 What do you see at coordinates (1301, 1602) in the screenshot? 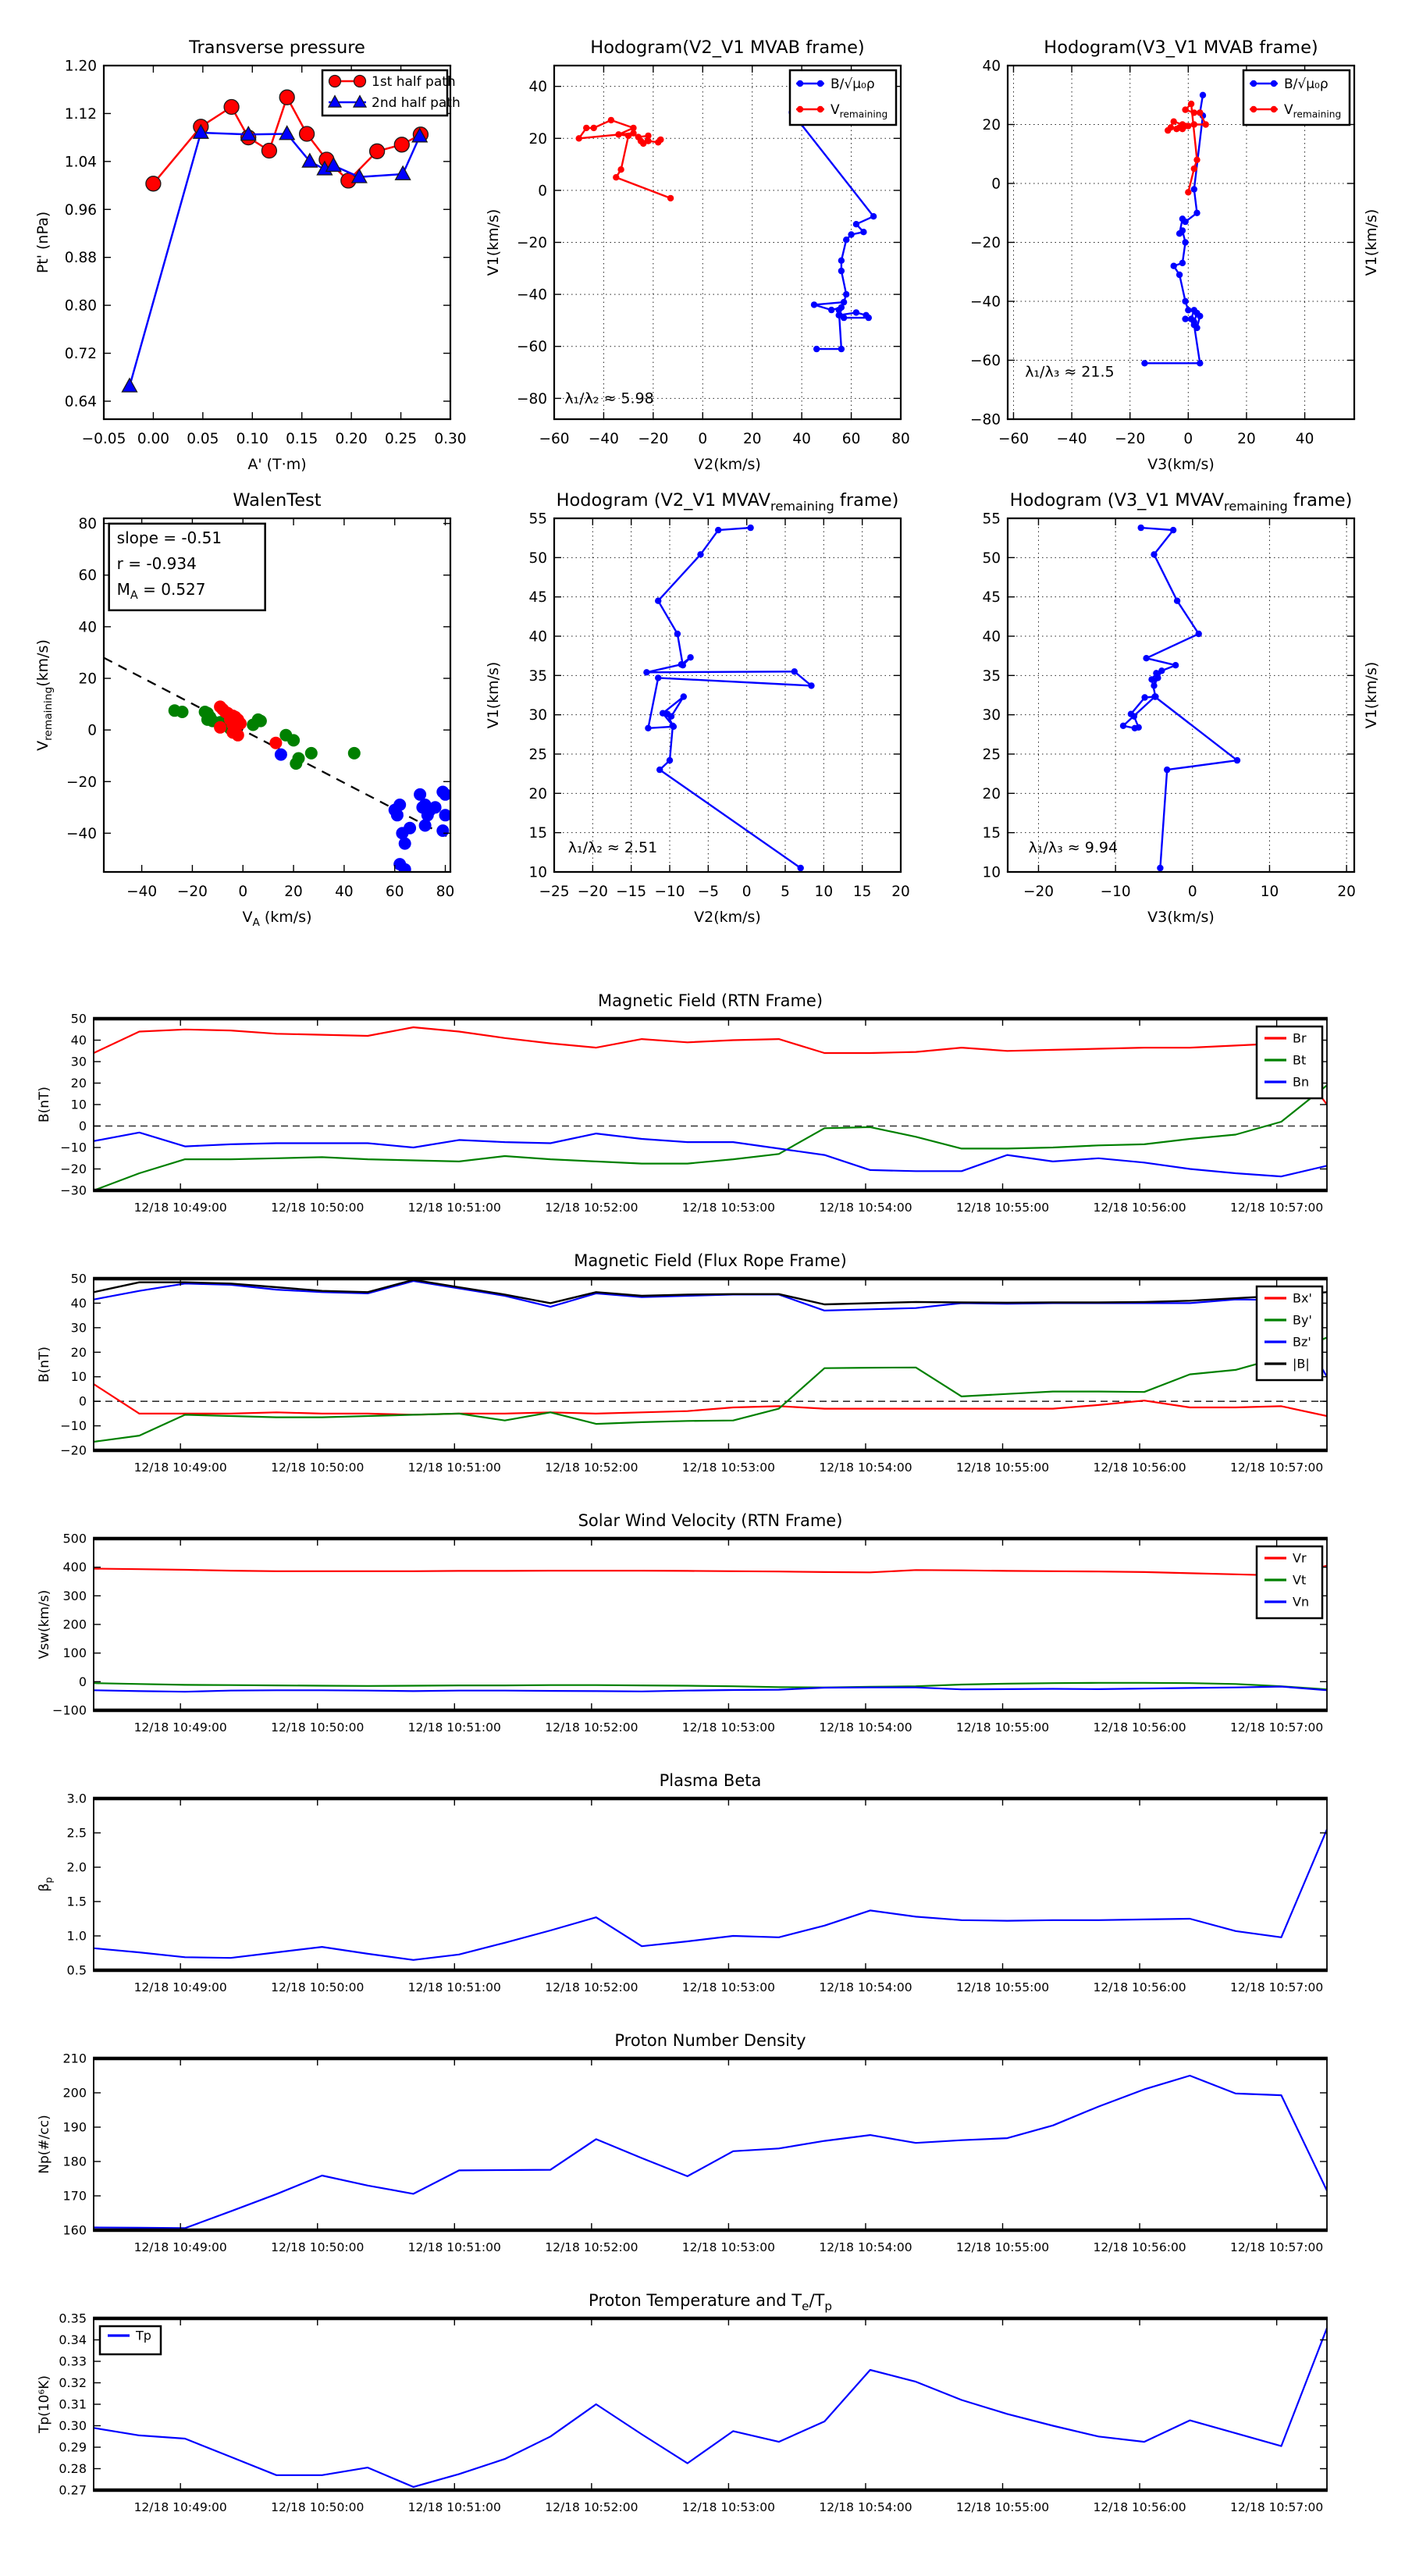
I see `legend-label: Vn` at bounding box center [1301, 1602].